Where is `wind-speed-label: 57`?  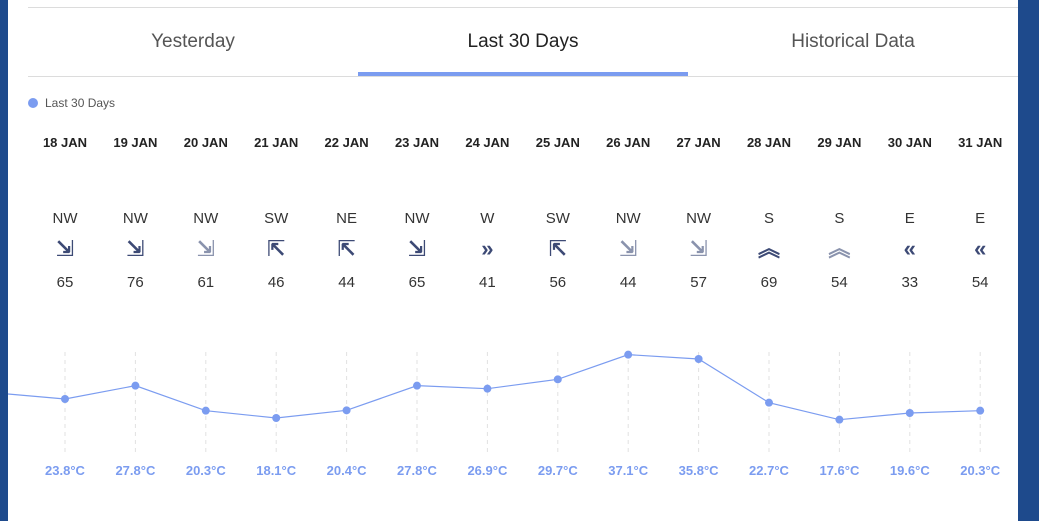
wind-speed-label: 57 is located at coordinates (698, 282).